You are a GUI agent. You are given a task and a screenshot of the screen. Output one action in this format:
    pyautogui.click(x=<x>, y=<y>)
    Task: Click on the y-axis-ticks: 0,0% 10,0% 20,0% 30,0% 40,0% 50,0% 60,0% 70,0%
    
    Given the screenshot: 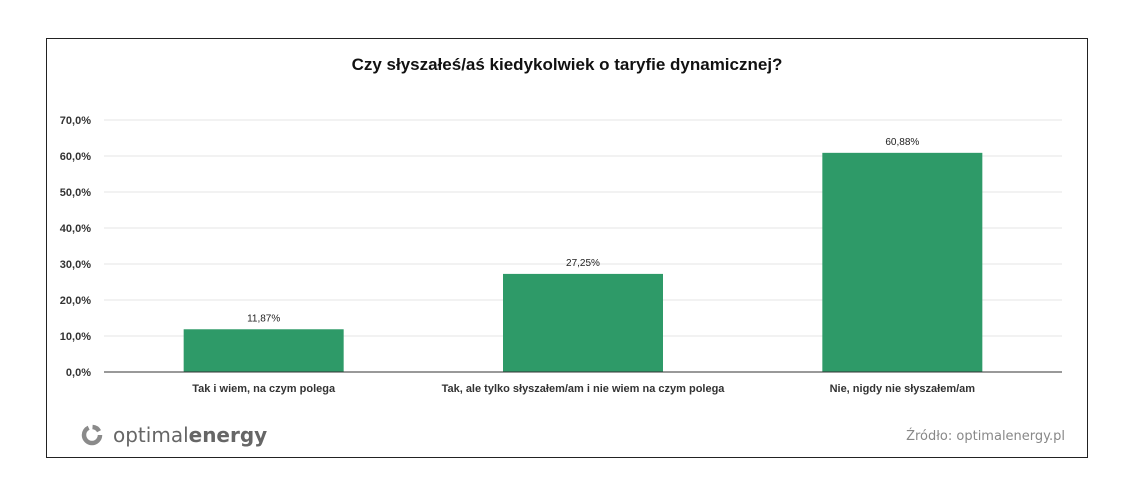 What is the action you would take?
    pyautogui.click(x=75, y=247)
    